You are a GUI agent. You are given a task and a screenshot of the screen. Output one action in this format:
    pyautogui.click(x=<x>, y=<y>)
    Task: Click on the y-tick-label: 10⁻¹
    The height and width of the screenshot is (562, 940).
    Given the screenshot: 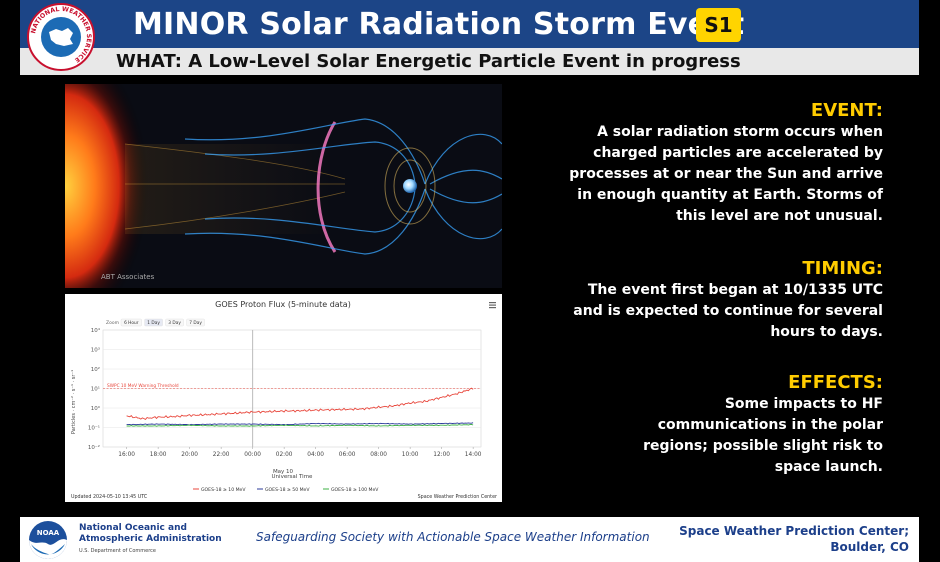 What is the action you would take?
    pyautogui.click(x=94, y=428)
    